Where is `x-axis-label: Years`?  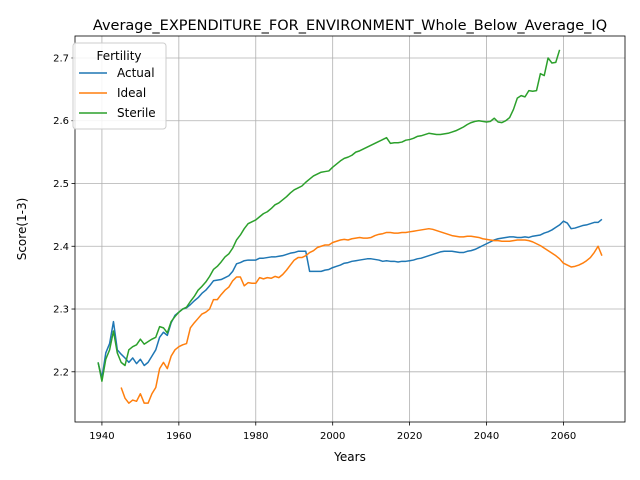
x-axis-label: Years is located at coordinates (349, 457).